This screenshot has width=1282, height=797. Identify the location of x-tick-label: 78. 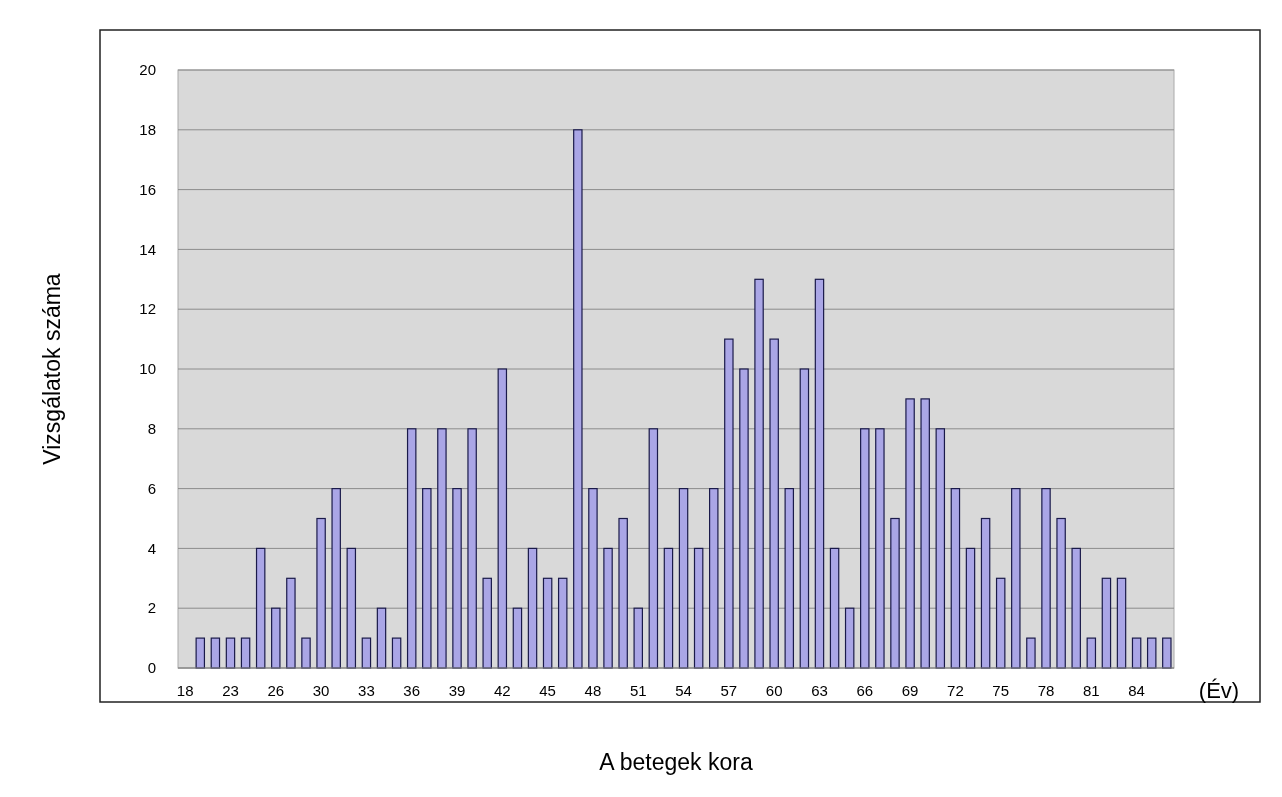
(1046, 690).